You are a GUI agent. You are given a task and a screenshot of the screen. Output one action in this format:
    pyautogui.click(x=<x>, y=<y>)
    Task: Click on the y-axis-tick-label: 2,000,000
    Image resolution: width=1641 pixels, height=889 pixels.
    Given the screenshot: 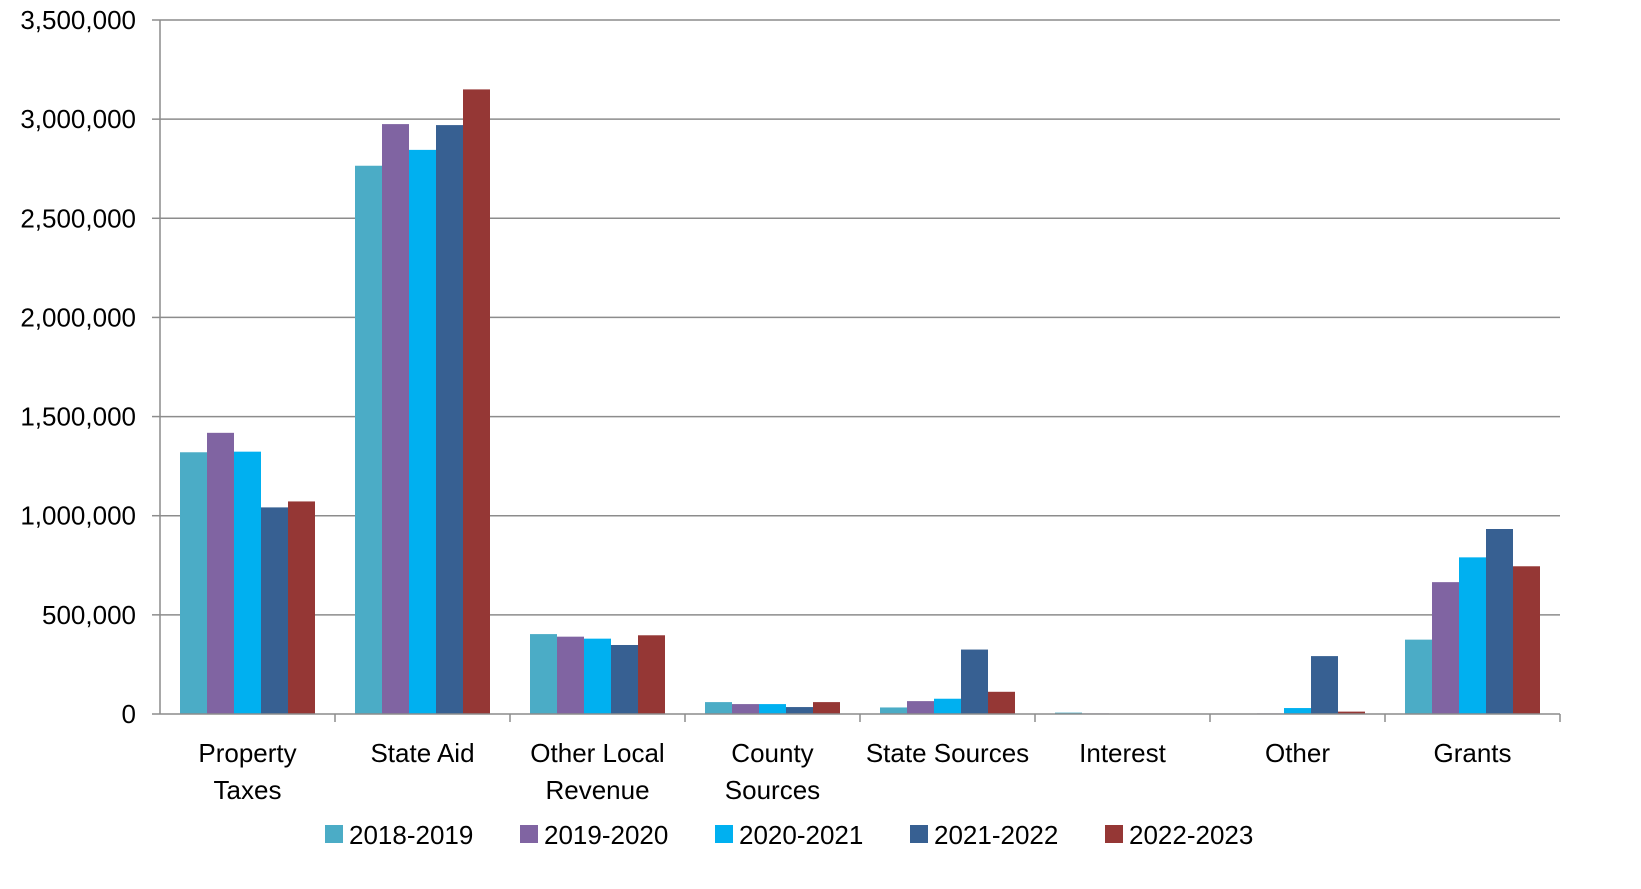 What is the action you would take?
    pyautogui.click(x=78, y=317)
    